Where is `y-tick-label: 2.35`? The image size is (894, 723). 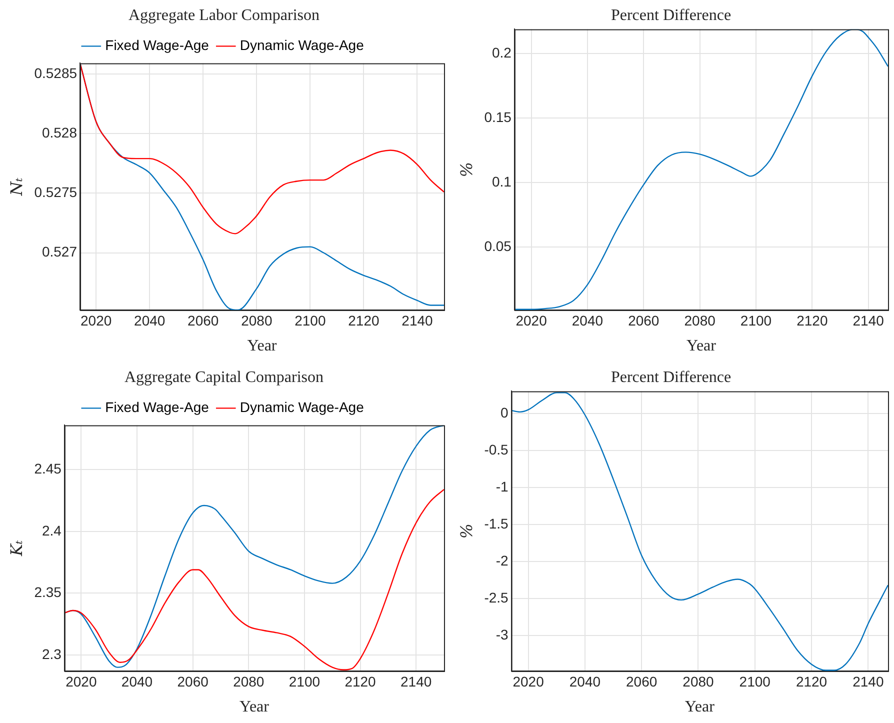
y-tick-label: 2.35 is located at coordinates (48, 592).